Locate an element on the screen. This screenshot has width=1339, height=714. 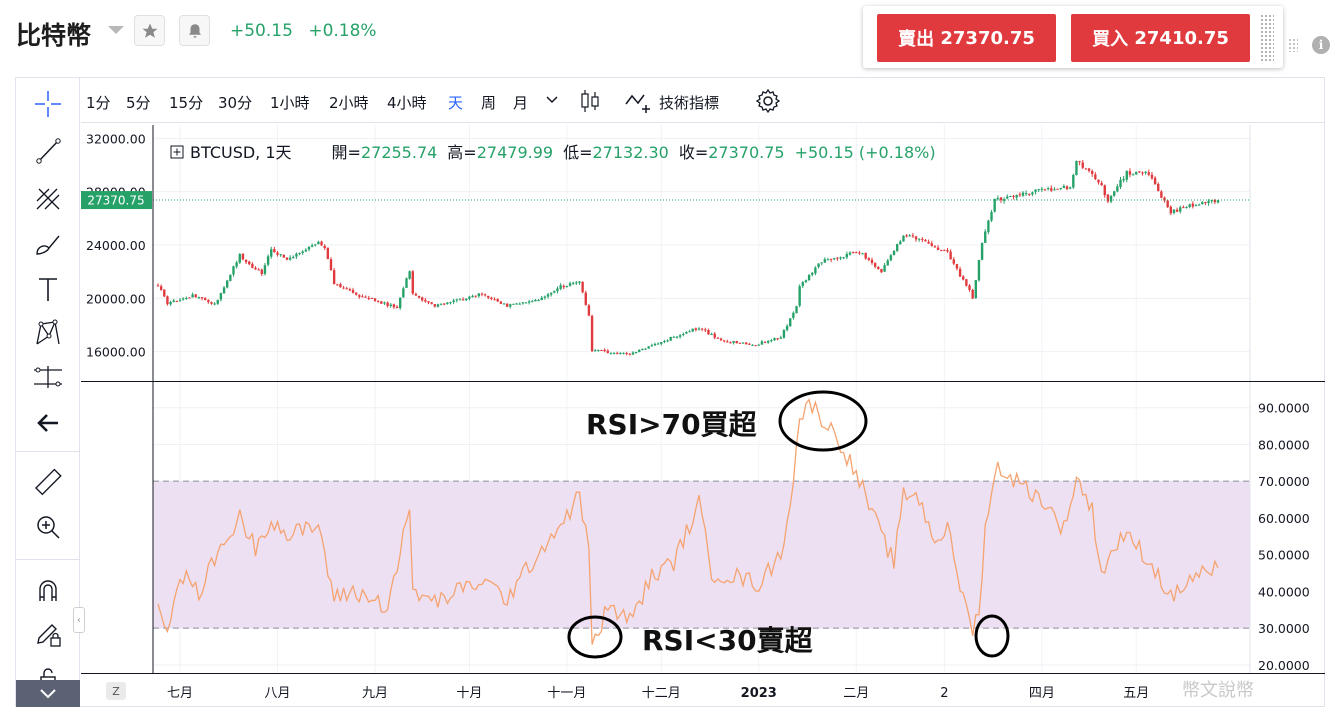
sell-button: 賣出 27370.75 is located at coordinates (966, 38).